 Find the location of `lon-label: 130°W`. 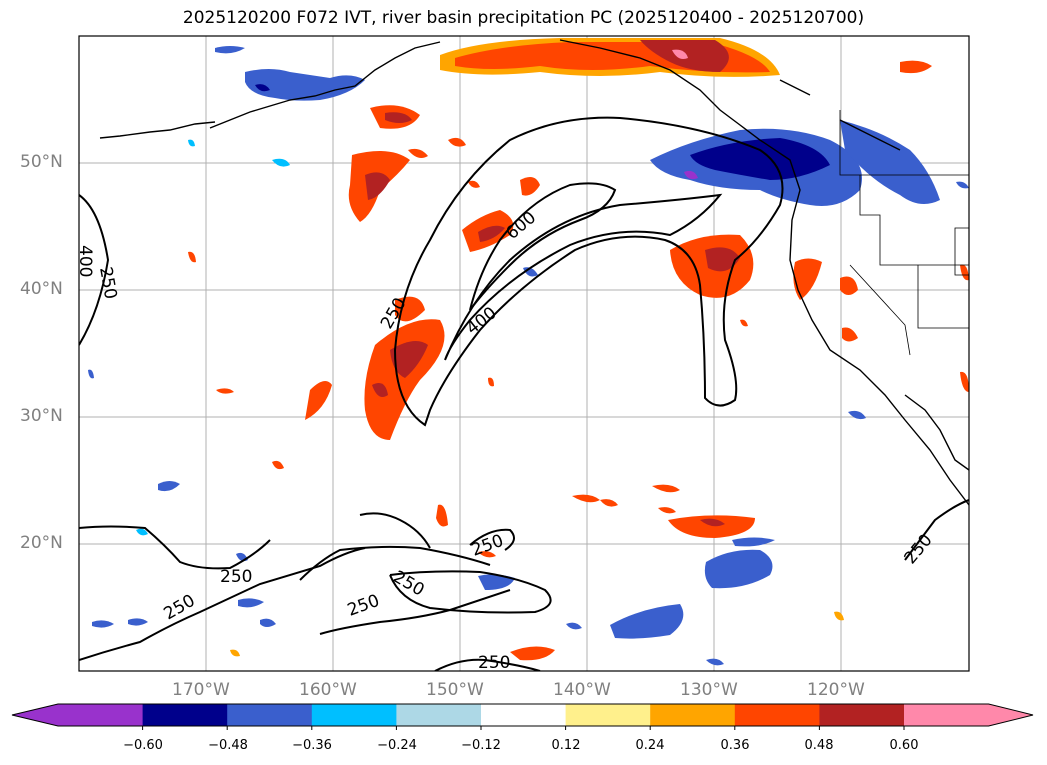

lon-label: 130°W is located at coordinates (709, 690).